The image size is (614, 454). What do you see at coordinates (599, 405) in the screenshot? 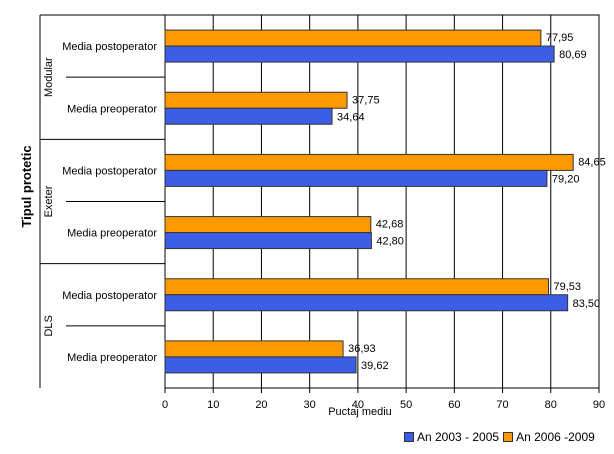
I see `x-tick-label-9: 90` at bounding box center [599, 405].